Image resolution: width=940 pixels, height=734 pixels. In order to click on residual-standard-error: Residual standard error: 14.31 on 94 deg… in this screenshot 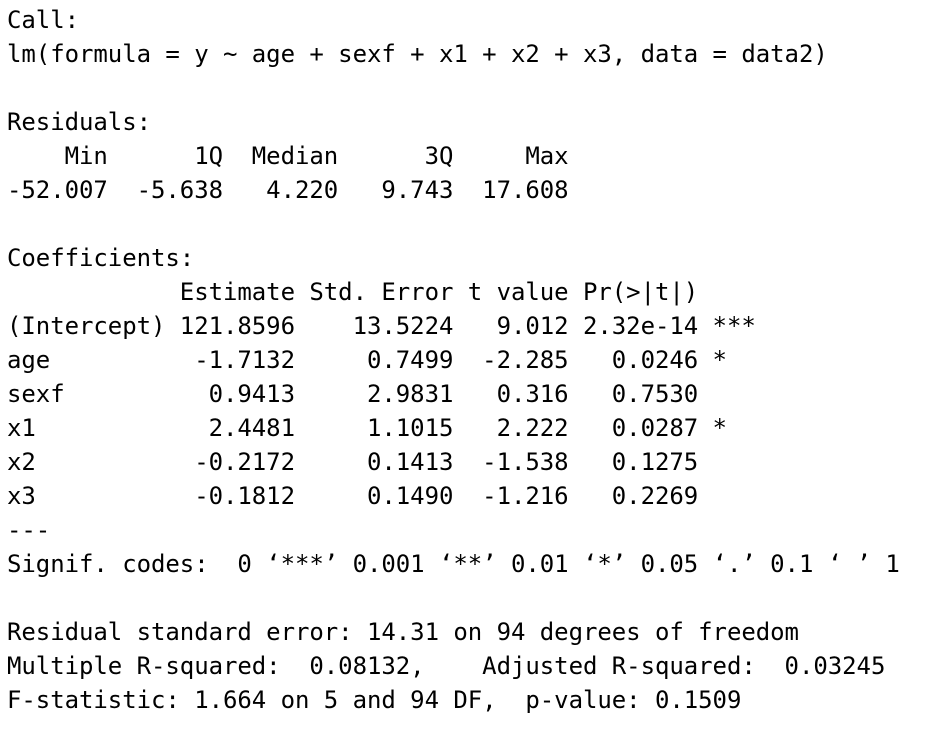, I will do `click(403, 632)`.